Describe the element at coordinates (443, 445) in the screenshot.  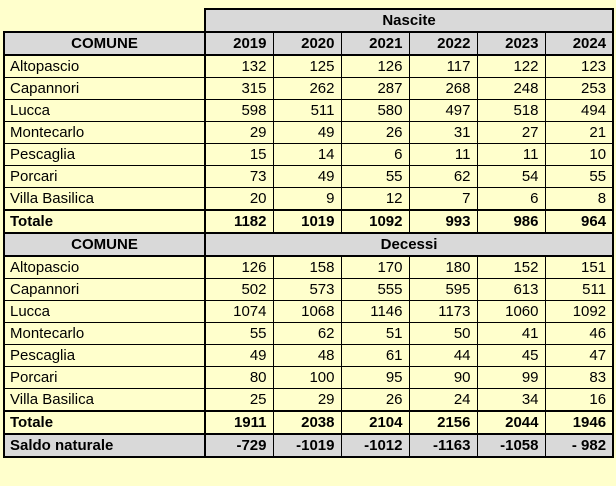
I see `saldo-value: -1163` at that location.